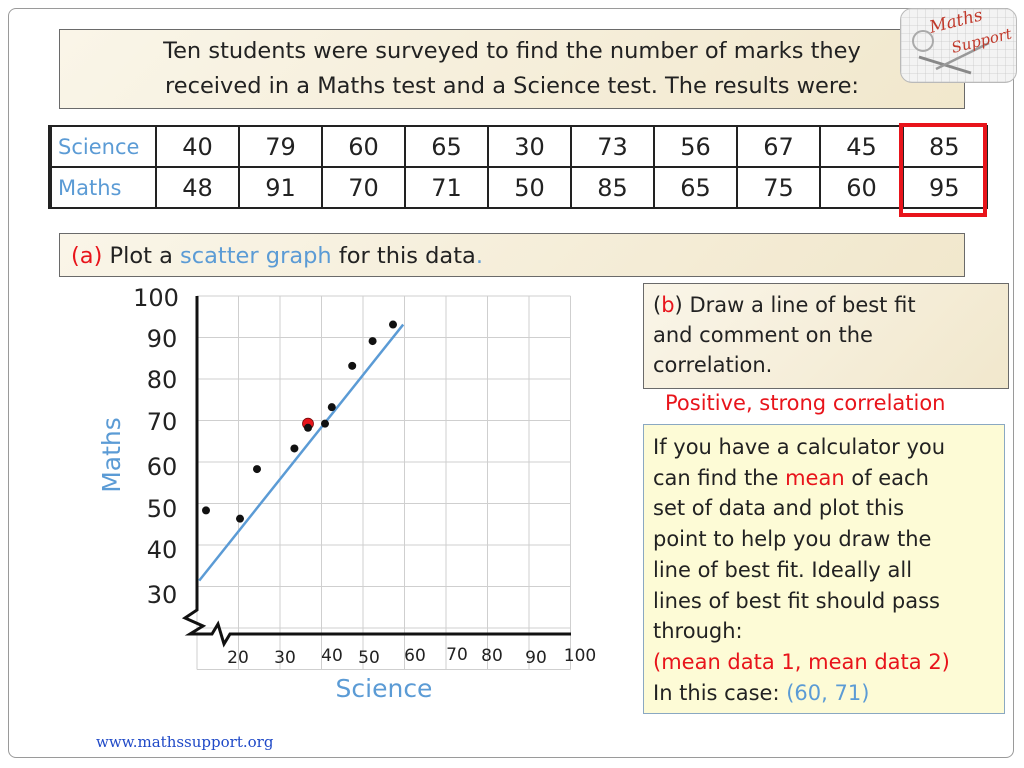 This screenshot has width=1024, height=768. Describe the element at coordinates (716, 692) in the screenshot. I see `tip-line-9a: In this case:` at that location.